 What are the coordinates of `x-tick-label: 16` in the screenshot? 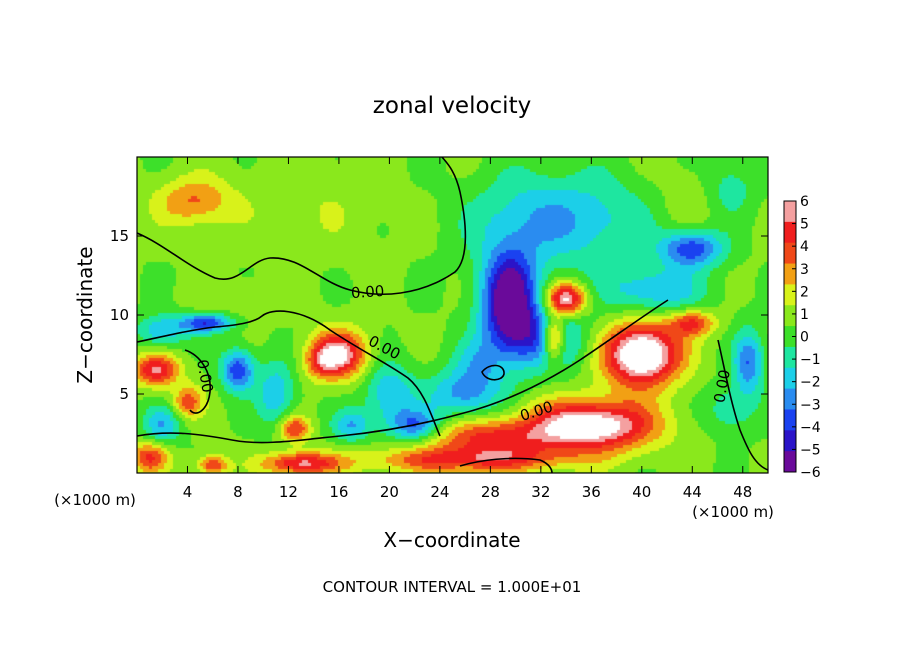 It's located at (338, 492).